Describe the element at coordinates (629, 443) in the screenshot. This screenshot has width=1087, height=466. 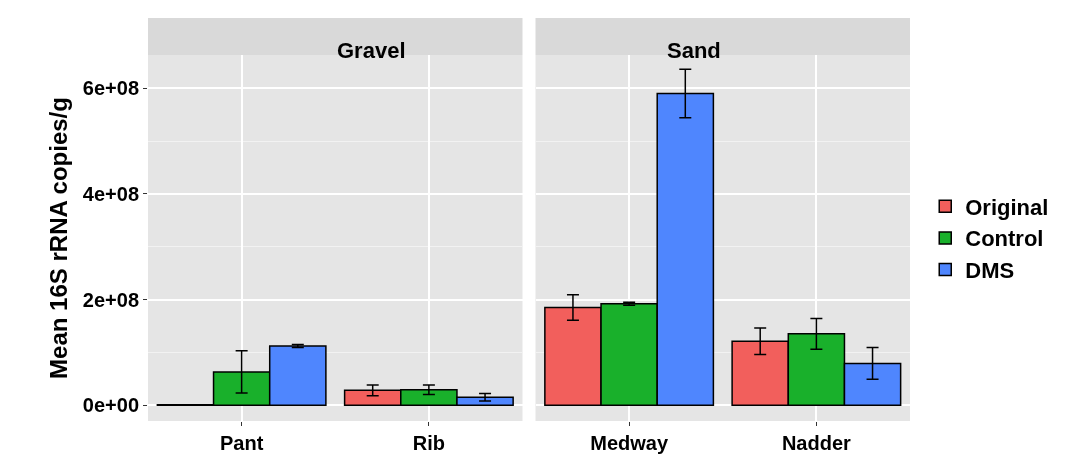
I see `x-tick-label: Medway` at that location.